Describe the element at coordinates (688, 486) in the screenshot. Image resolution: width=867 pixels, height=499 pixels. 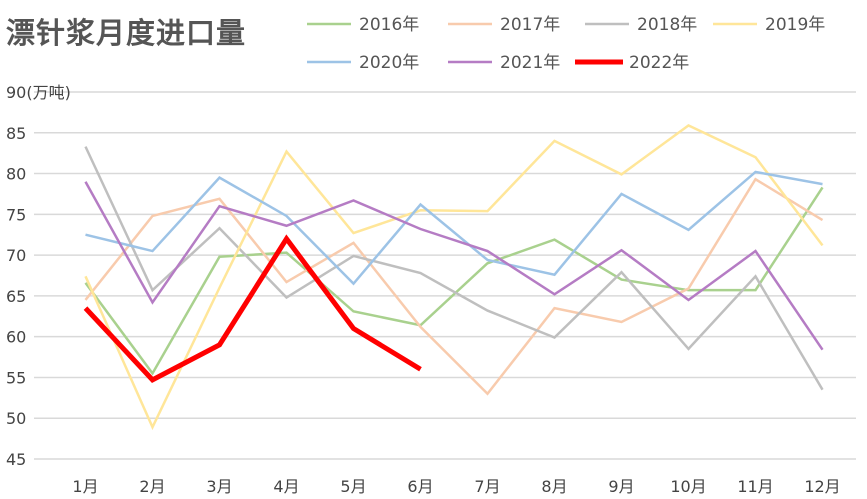
I see `x-tick-label: 10月` at that location.